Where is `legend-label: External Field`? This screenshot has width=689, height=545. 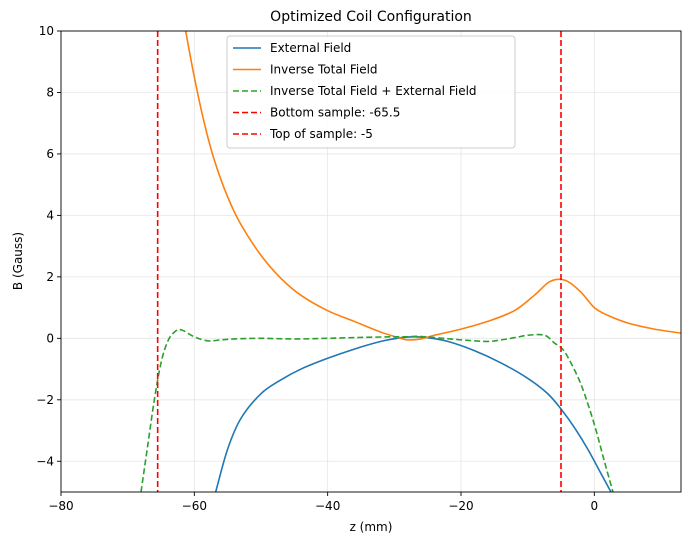 legend-label: External Field is located at coordinates (310, 48).